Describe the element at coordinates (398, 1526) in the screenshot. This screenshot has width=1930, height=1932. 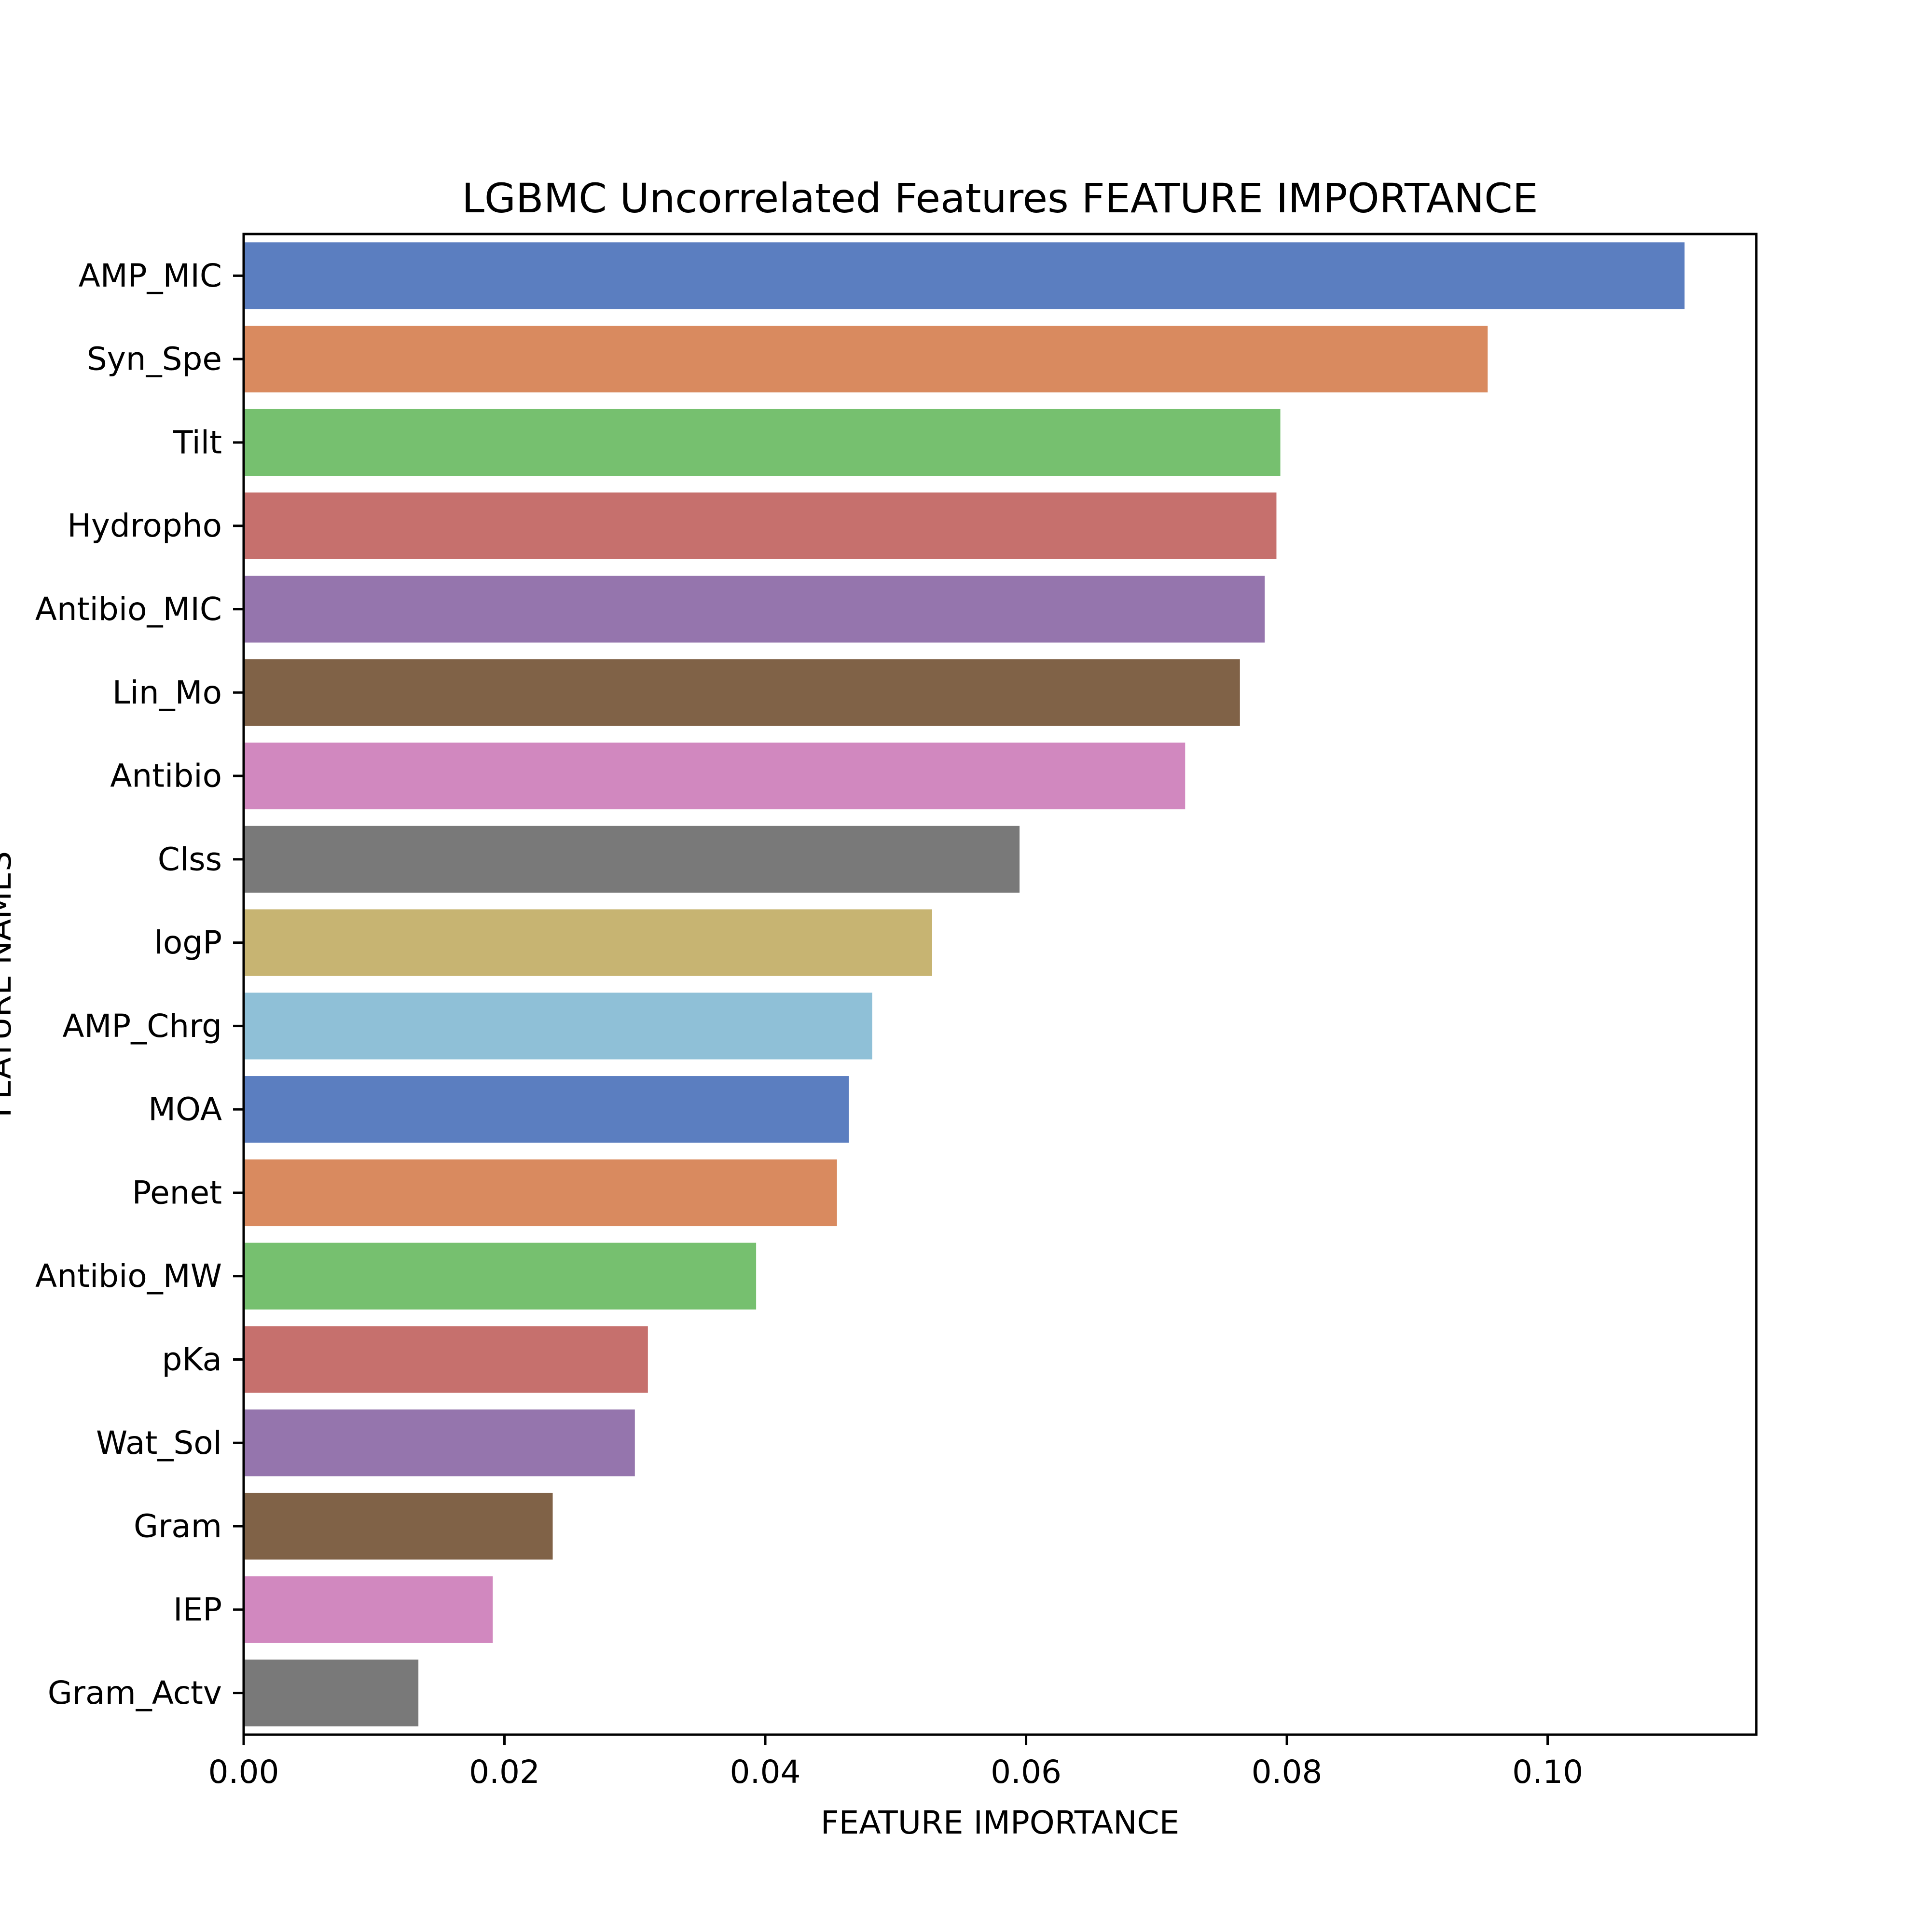
I see `bar-gram` at that location.